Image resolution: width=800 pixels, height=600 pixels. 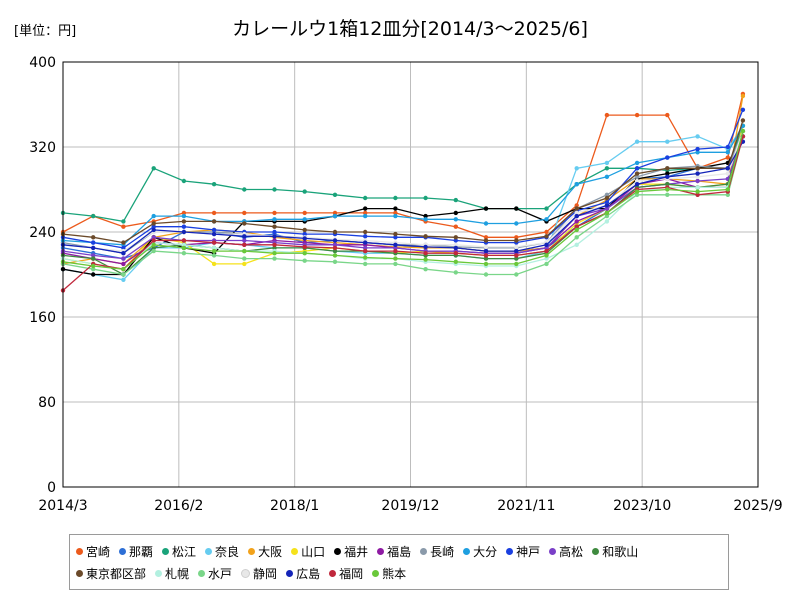 What do you see at coordinates (42, 318) in the screenshot?
I see `y-tick-label: 160` at bounding box center [42, 318].